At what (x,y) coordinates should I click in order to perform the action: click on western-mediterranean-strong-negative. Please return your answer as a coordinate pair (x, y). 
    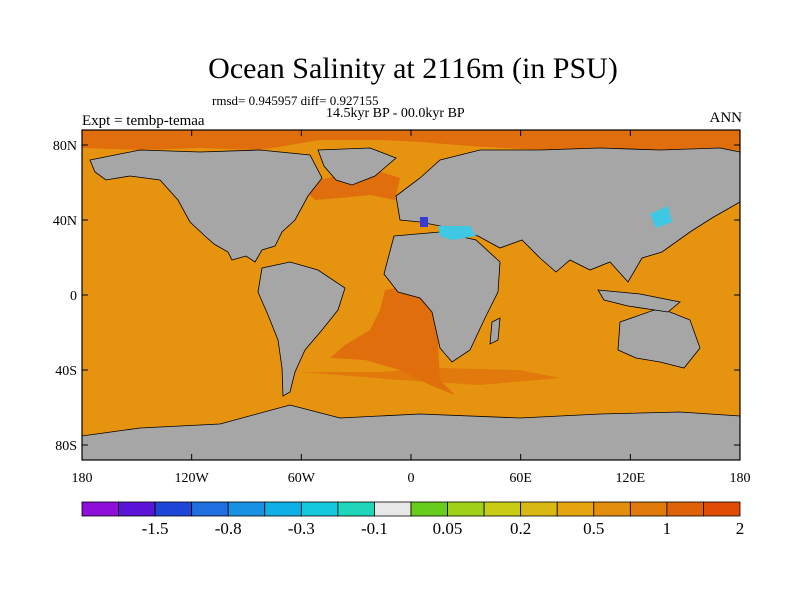
    Looking at the image, I should click on (424, 222).